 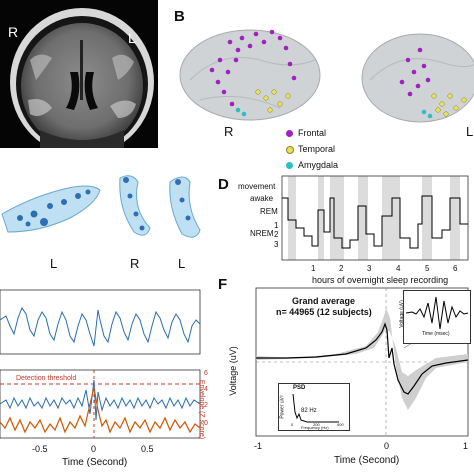 What do you see at coordinates (100, 322) in the screenshot?
I see `panel-e-raw-trace` at bounding box center [100, 322].